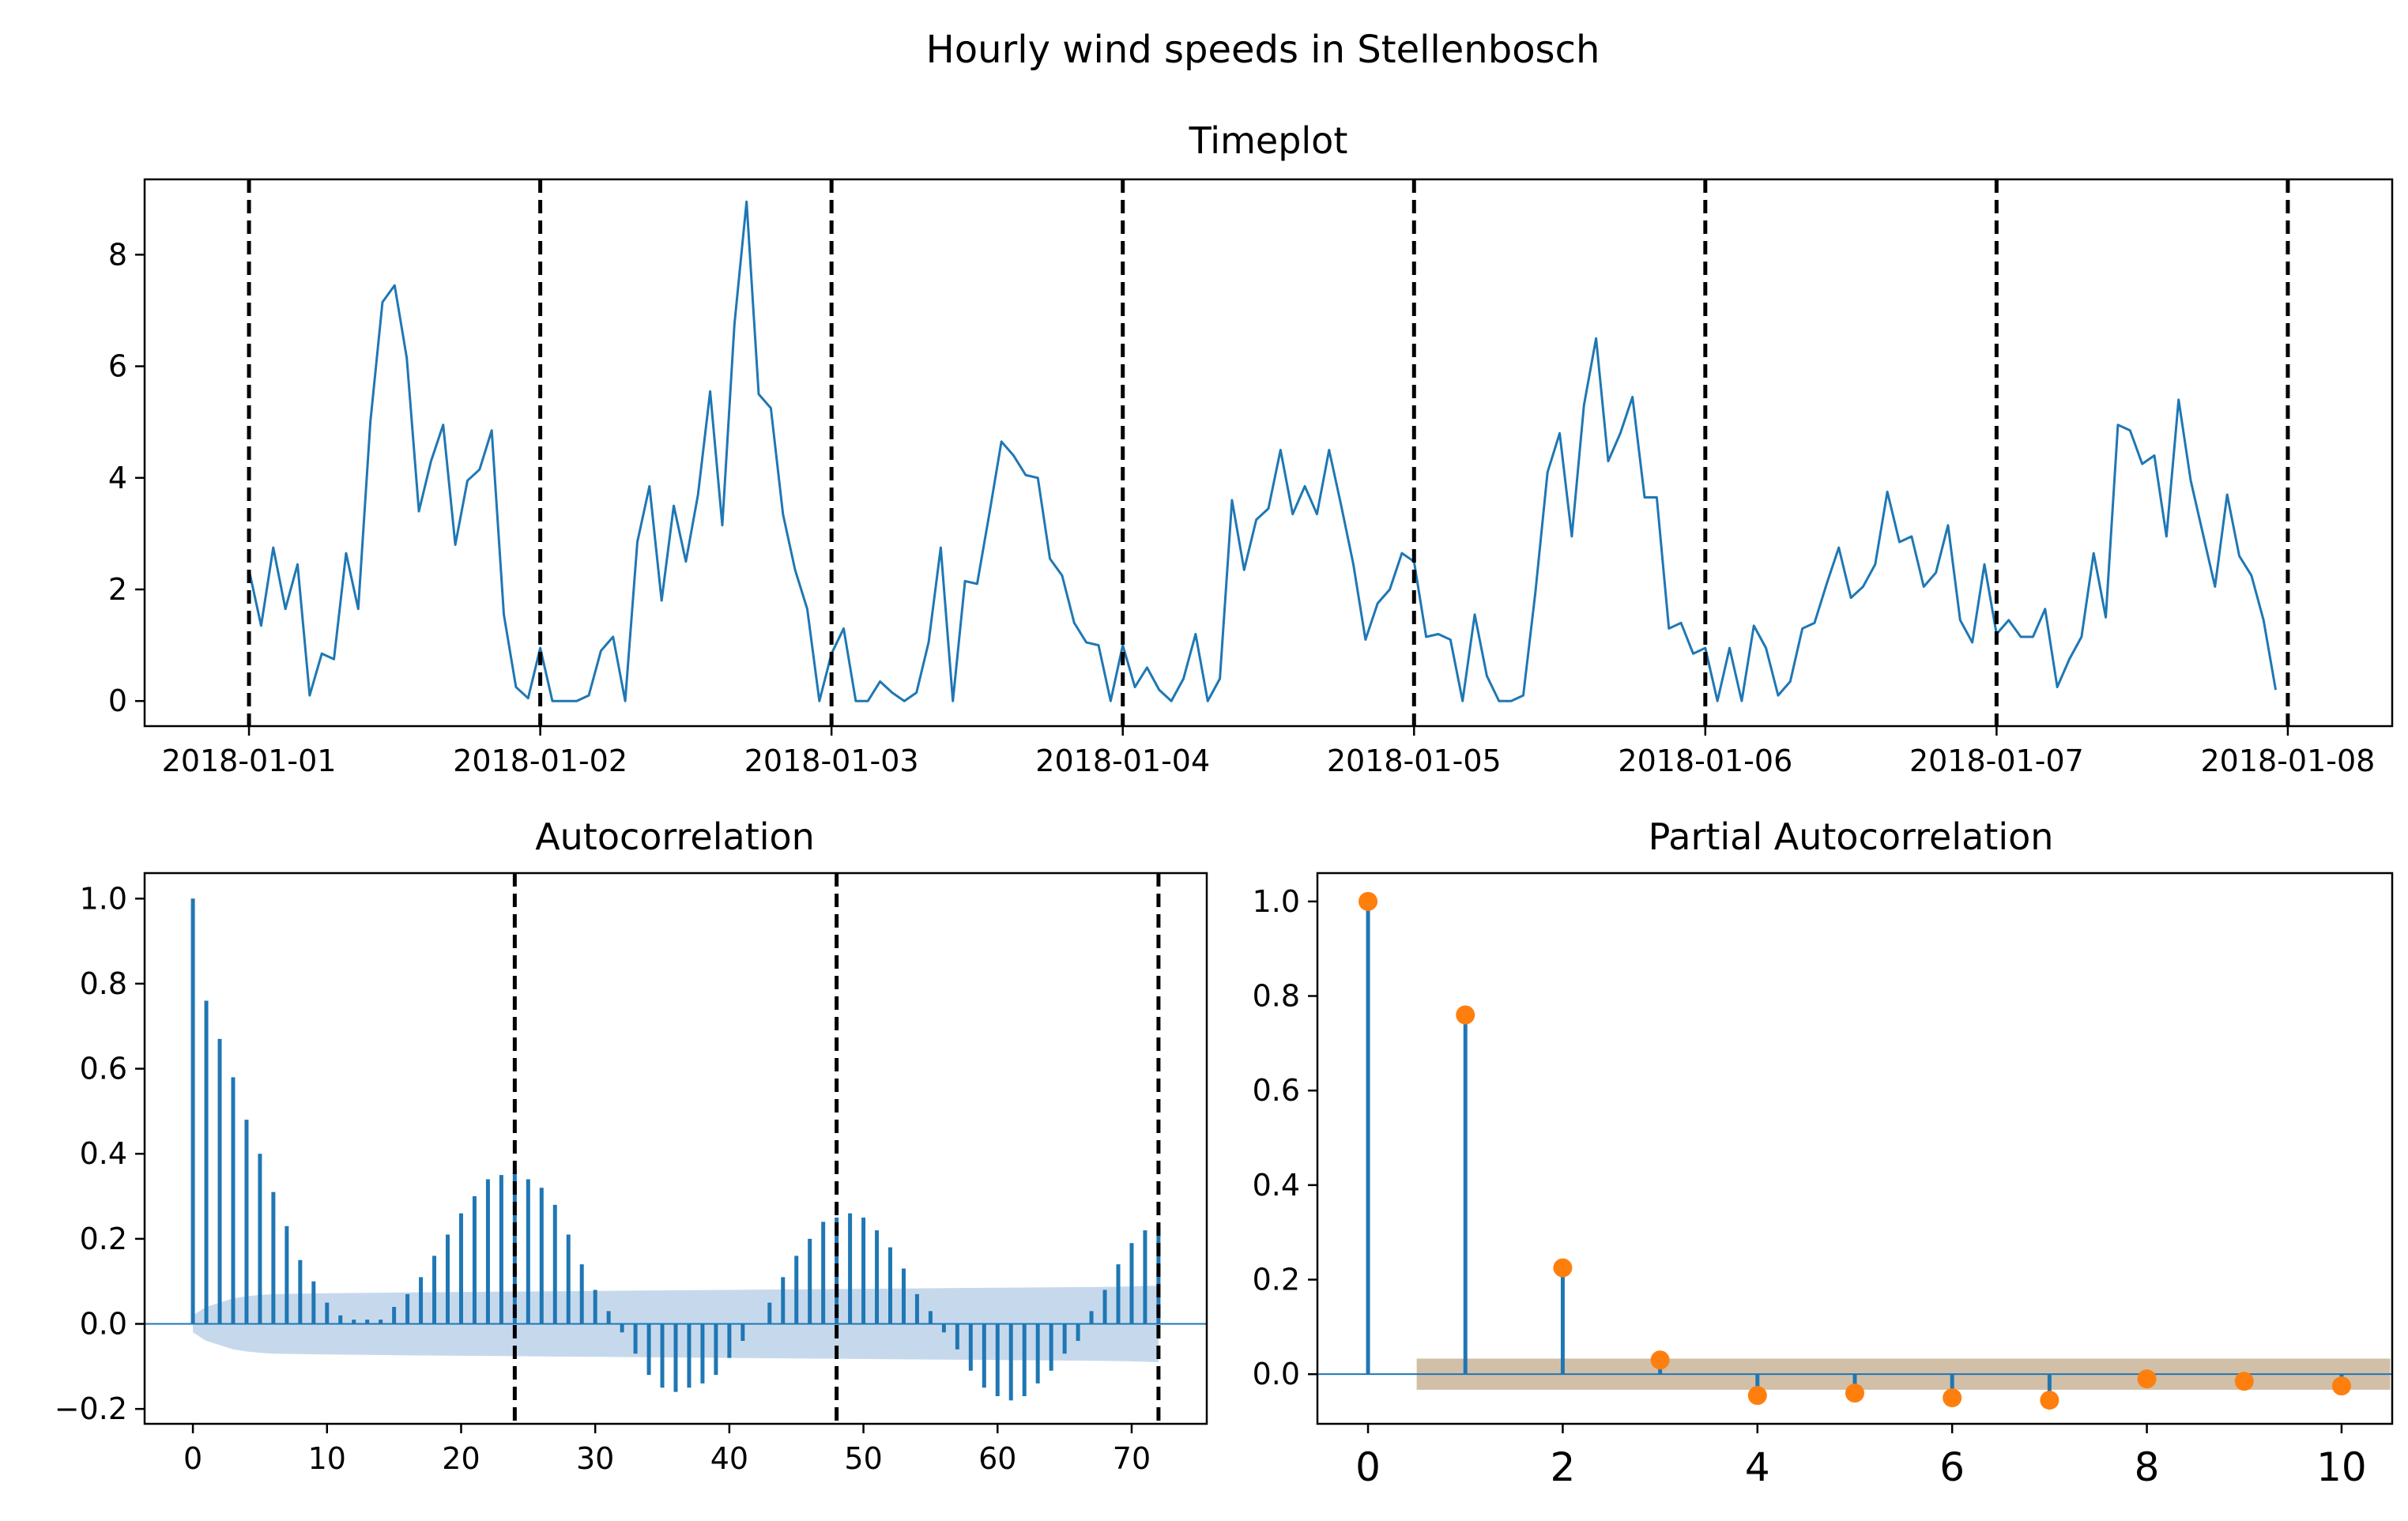 The height and width of the screenshot is (1521, 2408). Describe the element at coordinates (1952, 1467) in the screenshot. I see `x-tick-label: 6` at that location.